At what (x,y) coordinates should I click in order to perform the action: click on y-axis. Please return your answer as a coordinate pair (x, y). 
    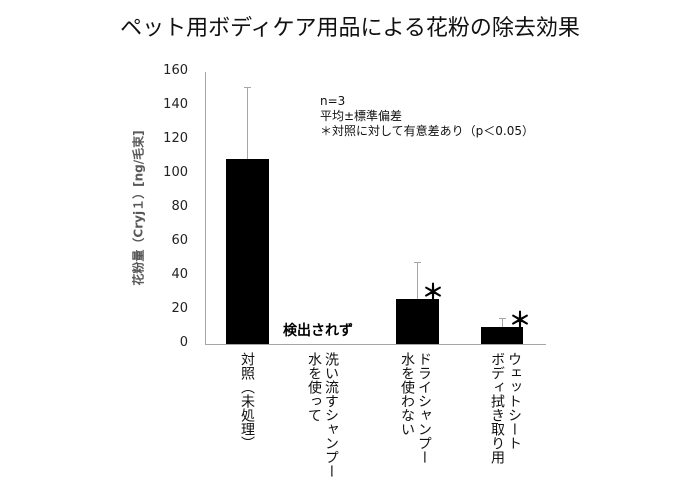
    Looking at the image, I should click on (205, 208).